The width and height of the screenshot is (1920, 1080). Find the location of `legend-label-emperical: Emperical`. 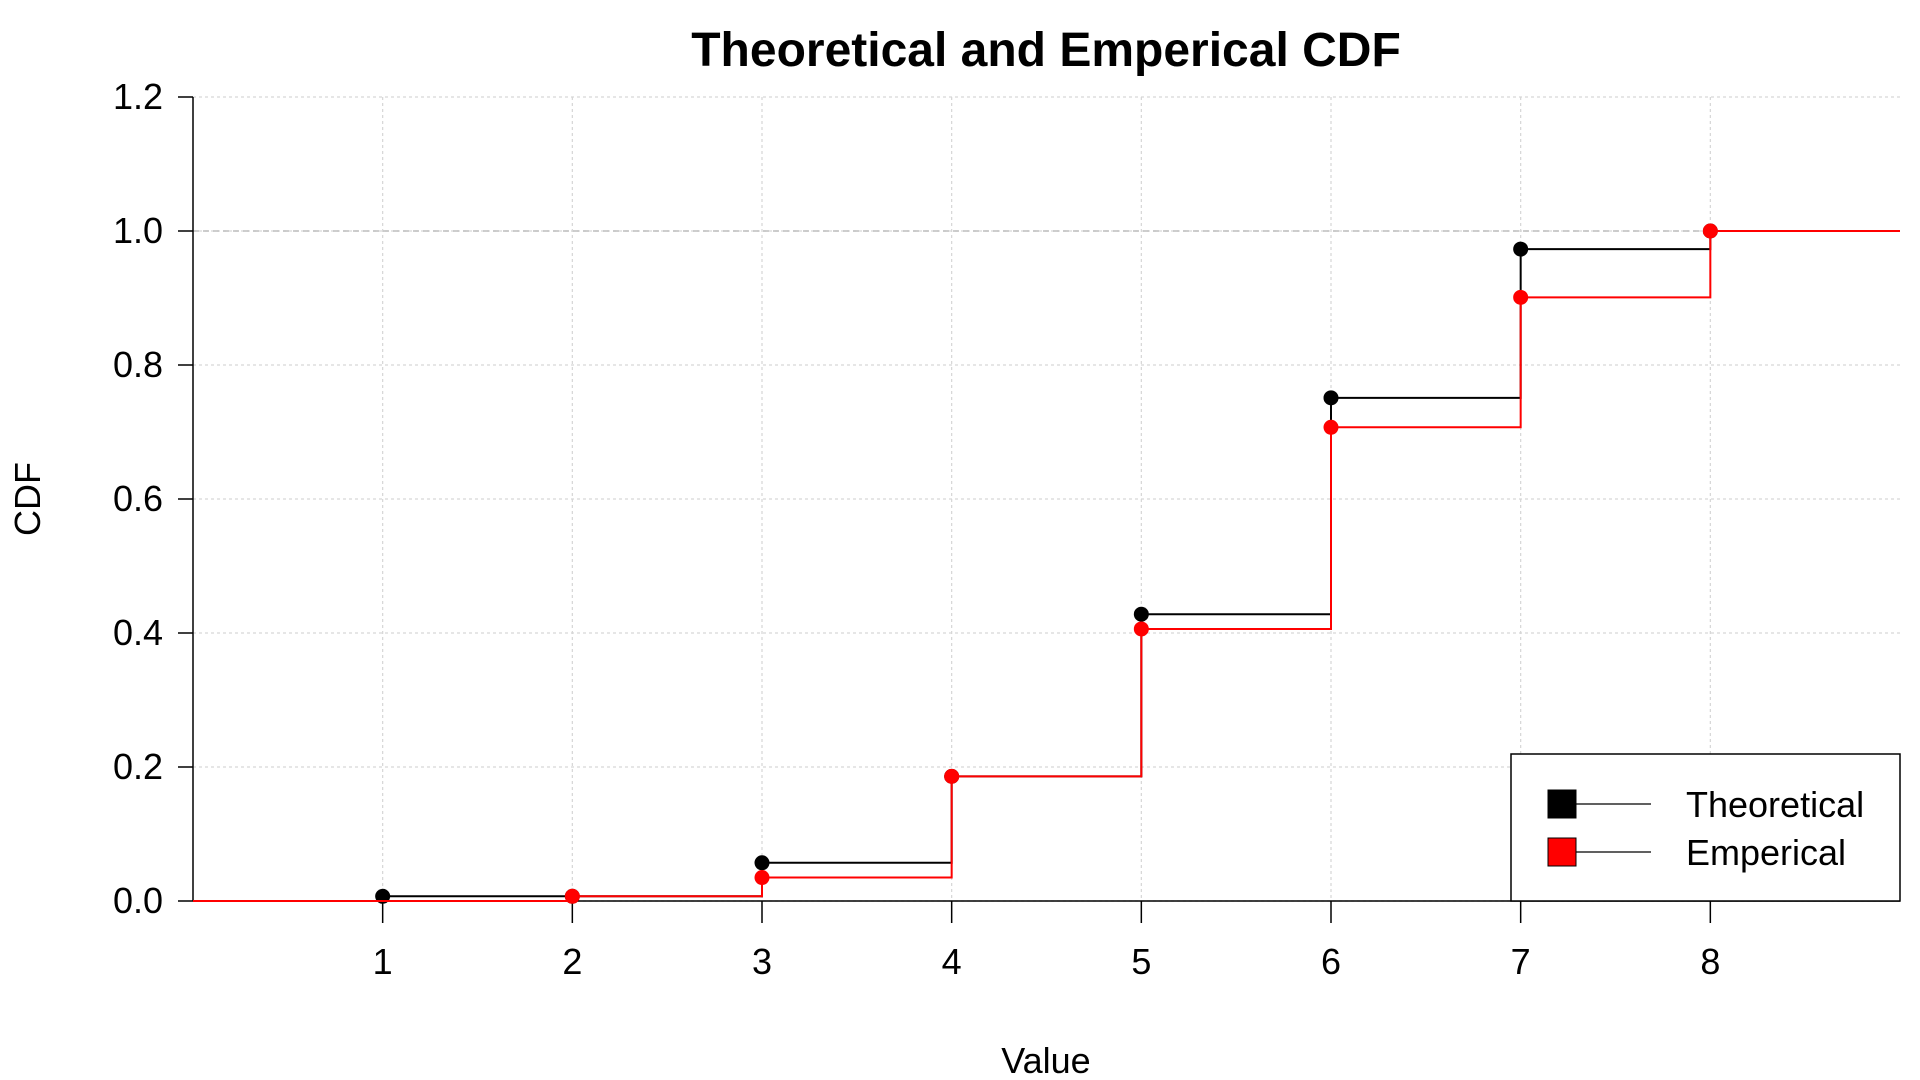

legend-label-emperical: Emperical is located at coordinates (1766, 852).